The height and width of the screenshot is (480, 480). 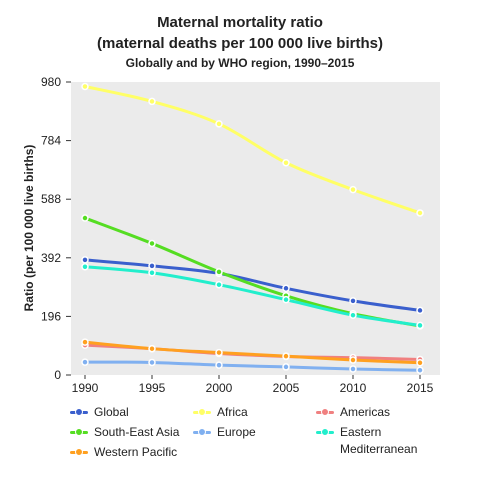 I want to click on series-line-western-pacific, so click(x=252, y=352).